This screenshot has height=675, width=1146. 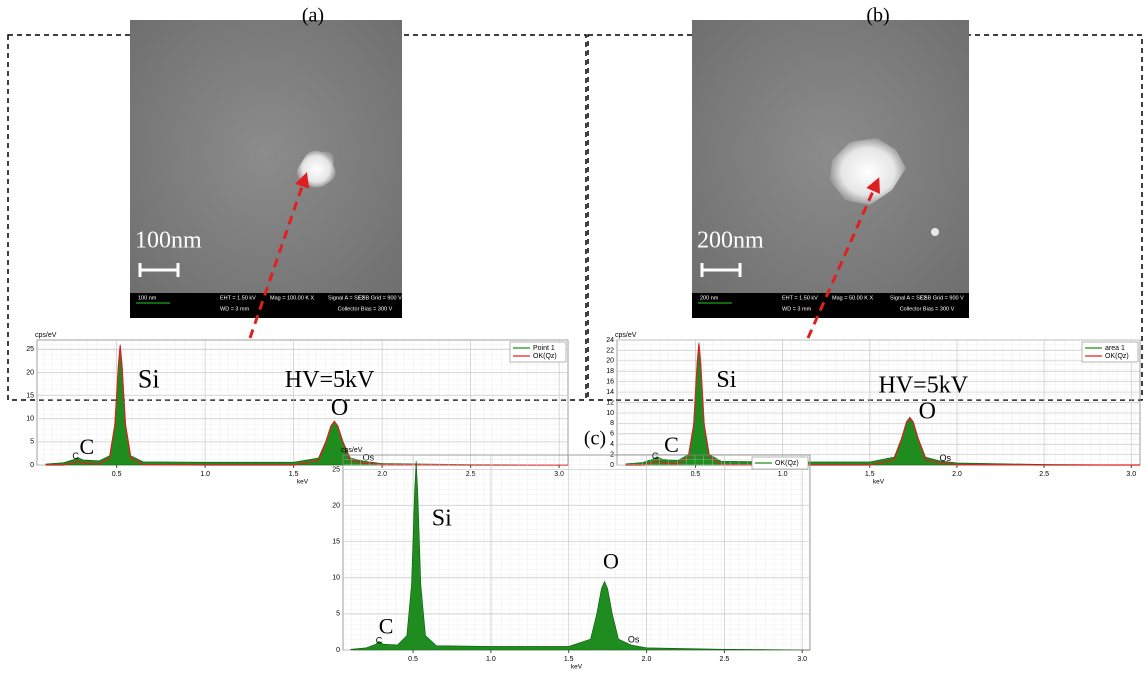 What do you see at coordinates (610, 402) in the screenshot?
I see `y-tick-label: 12` at bounding box center [610, 402].